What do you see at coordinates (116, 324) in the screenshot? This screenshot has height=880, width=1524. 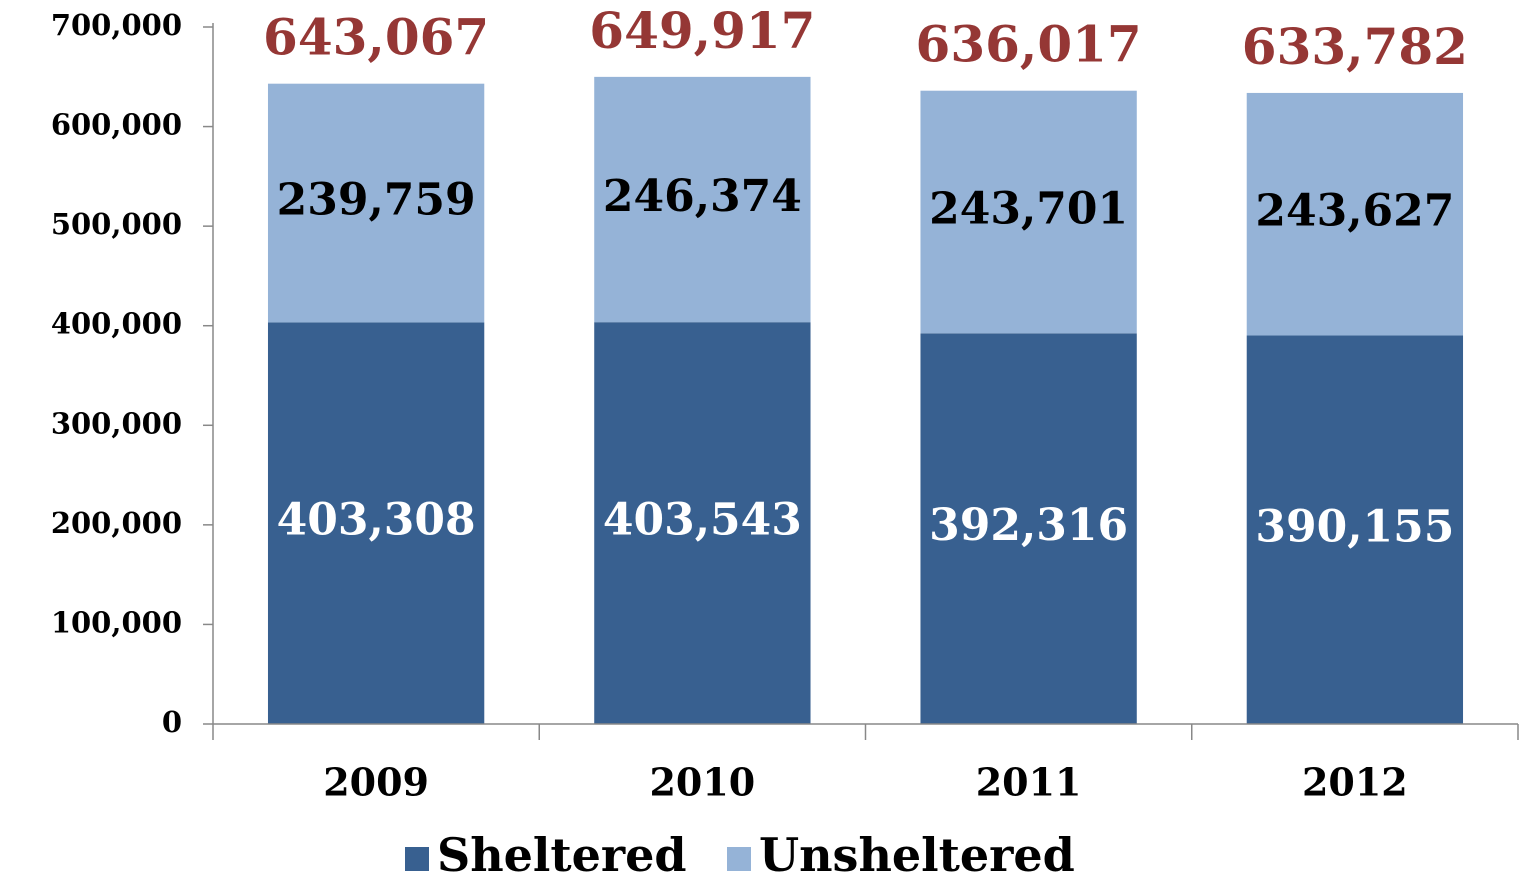 I see `y-tick-label: 400,000` at bounding box center [116, 324].